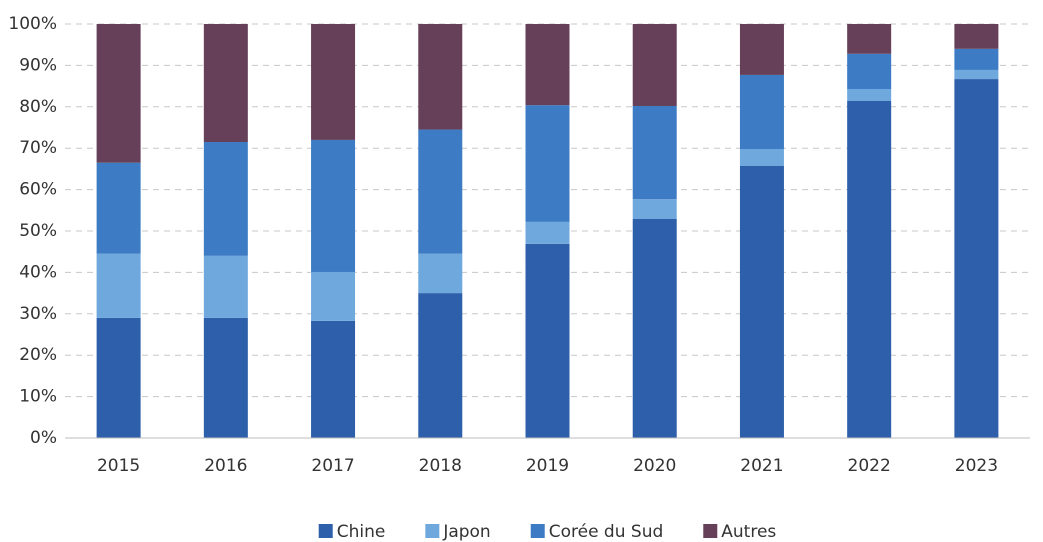  Describe the element at coordinates (118, 466) in the screenshot. I see `x-tick-label: 2015` at that location.